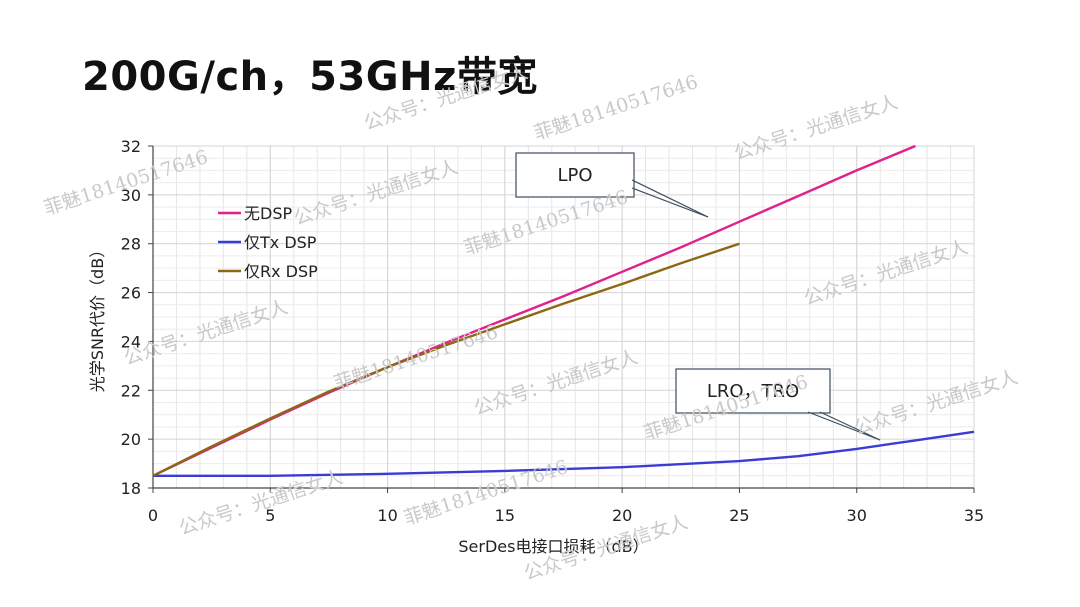  I want to click on y-tick-label: 28, so click(131, 244).